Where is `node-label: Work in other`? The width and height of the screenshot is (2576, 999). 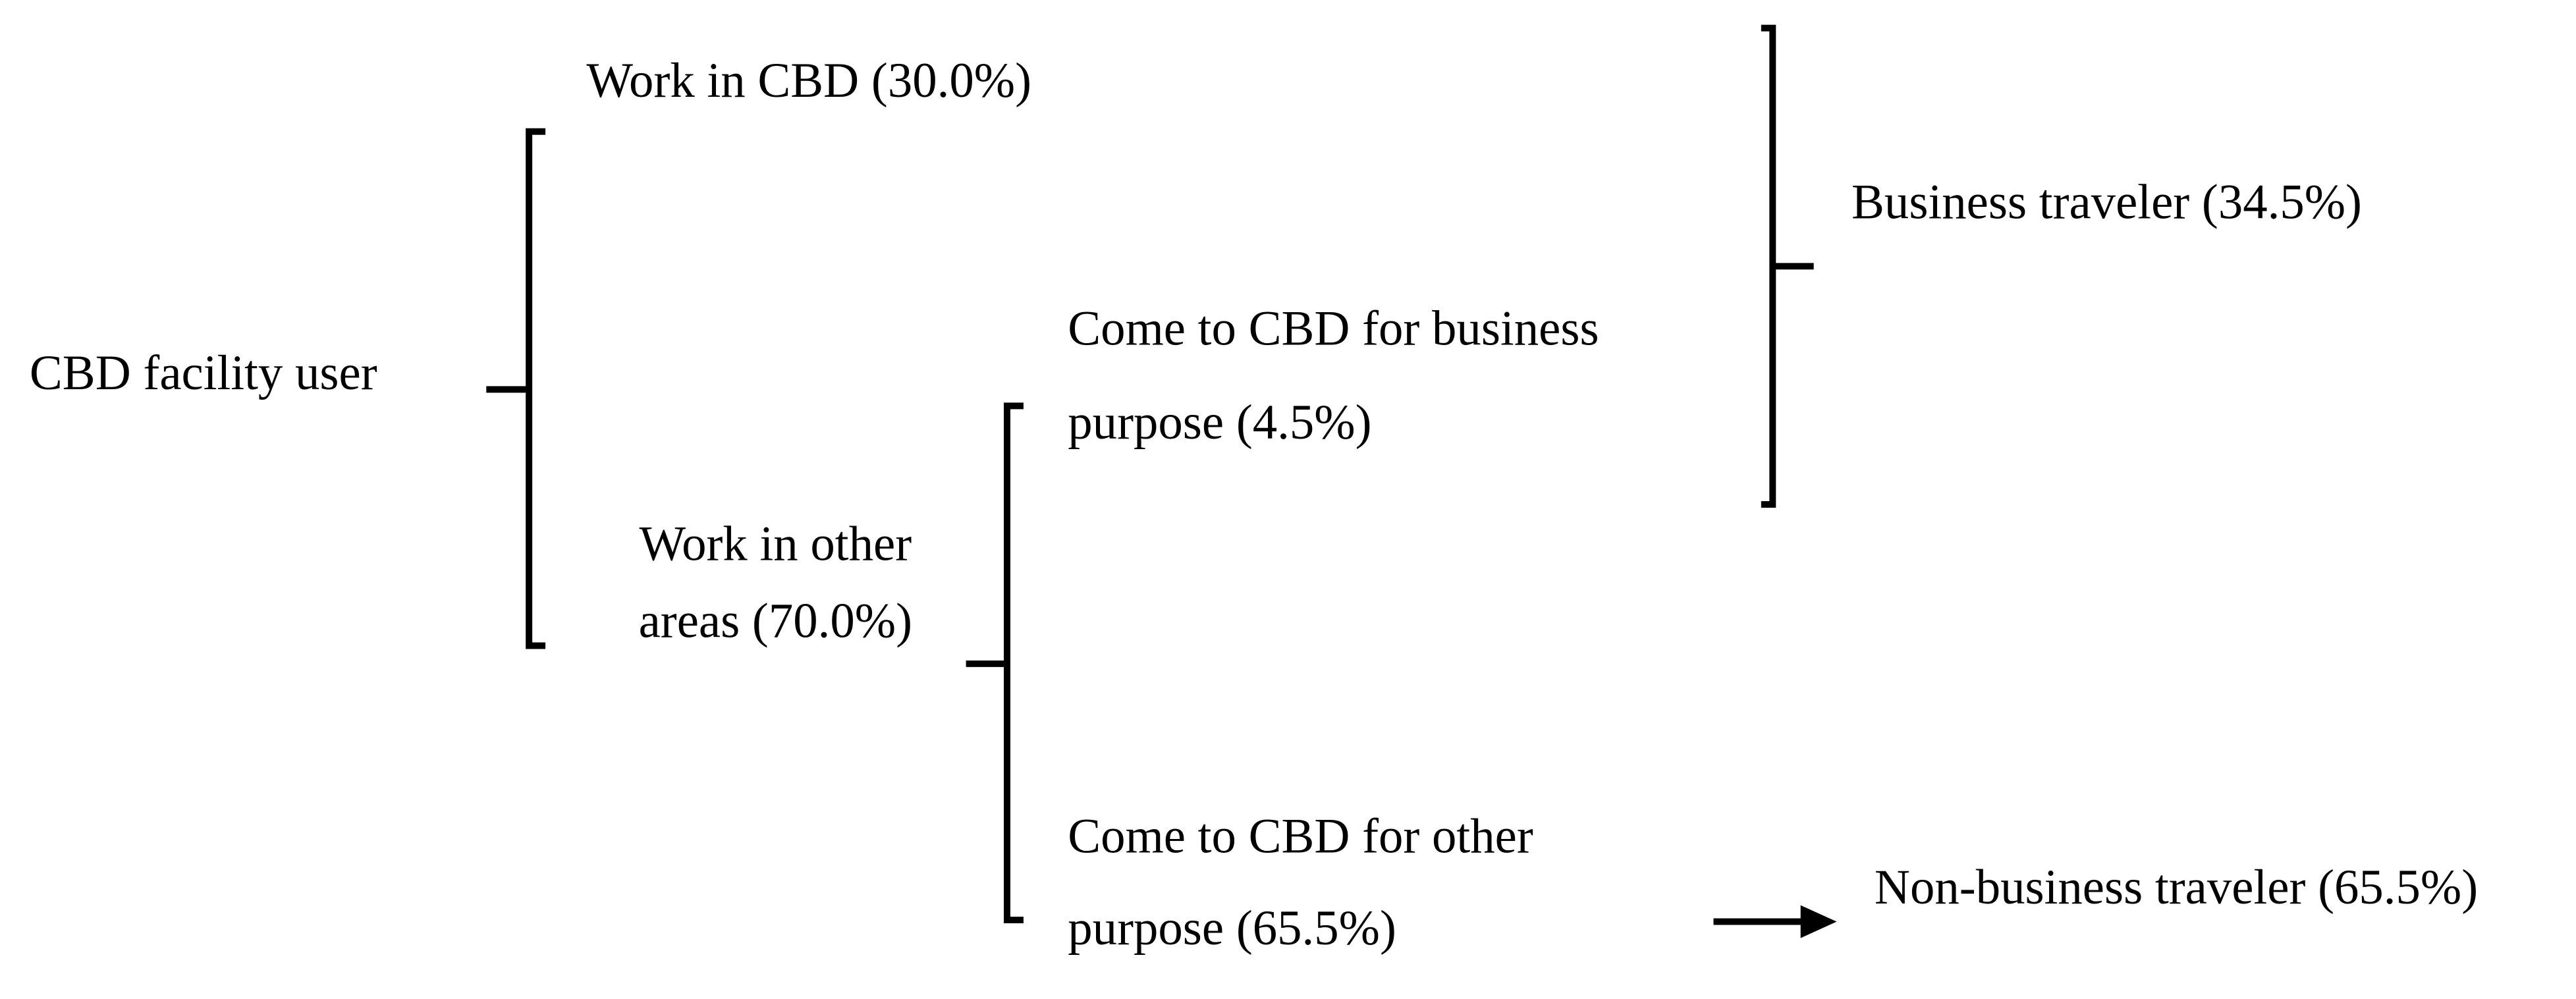
node-label: Work in other is located at coordinates (775, 544).